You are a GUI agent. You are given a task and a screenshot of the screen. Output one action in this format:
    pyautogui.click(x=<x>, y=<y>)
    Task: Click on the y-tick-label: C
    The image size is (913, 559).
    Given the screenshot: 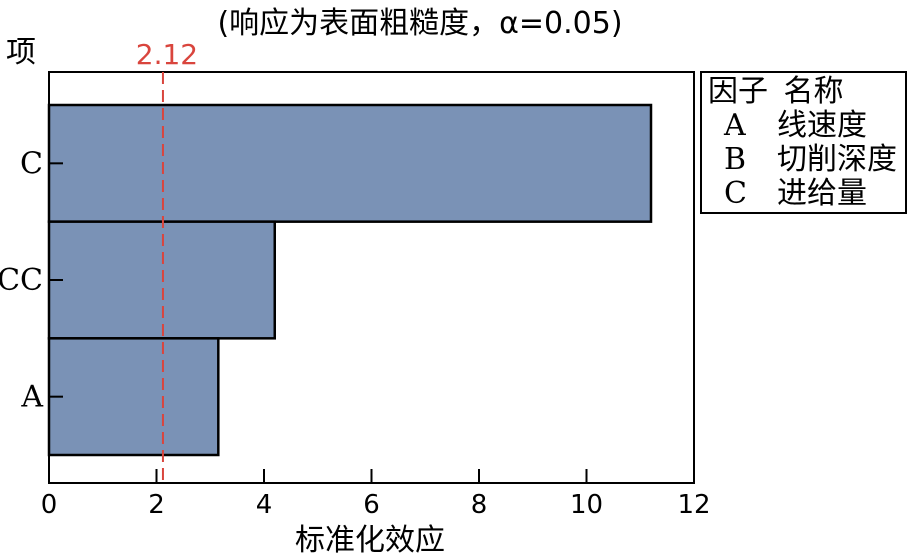 What is the action you would take?
    pyautogui.click(x=31, y=163)
    